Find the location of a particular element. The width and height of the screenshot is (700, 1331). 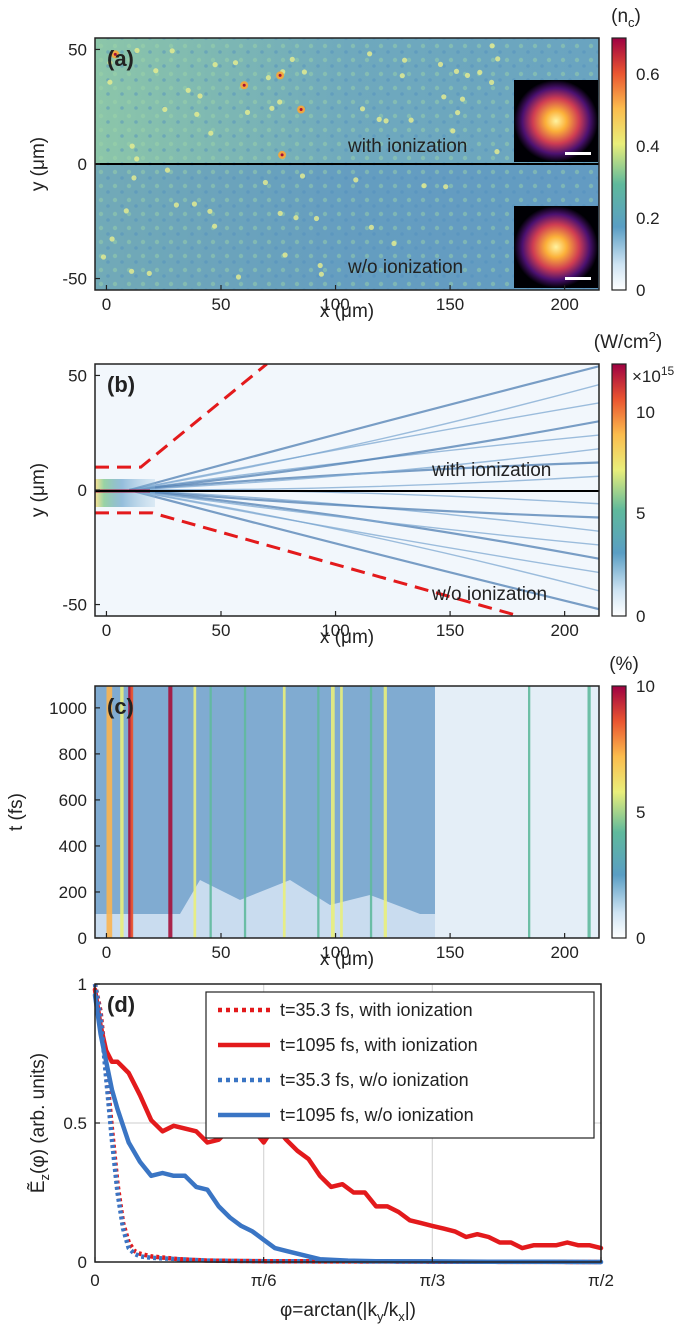

legend-label: t=1095 fs, w/o ionization is located at coordinates (377, 1115).